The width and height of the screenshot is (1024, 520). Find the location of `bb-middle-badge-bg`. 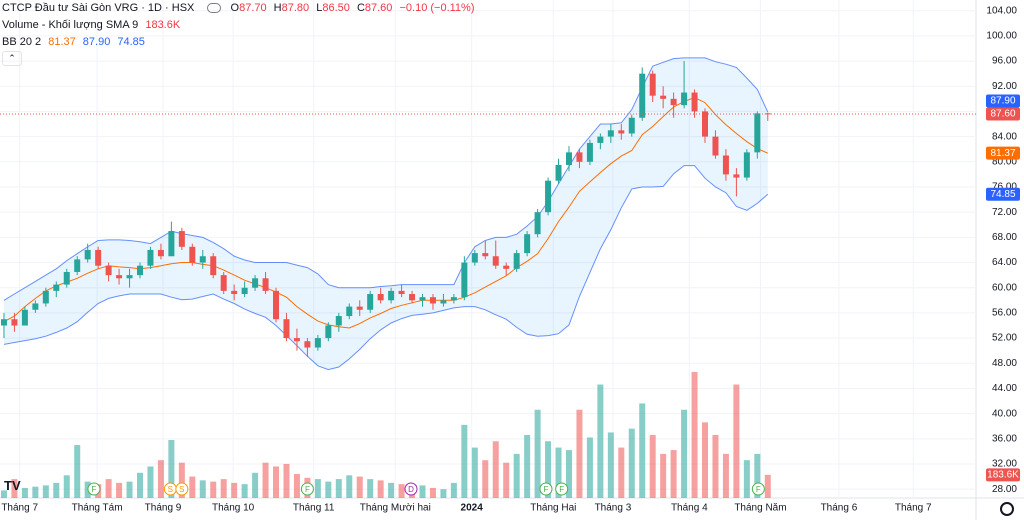

bb-middle-badge-bg is located at coordinates (1003, 153).